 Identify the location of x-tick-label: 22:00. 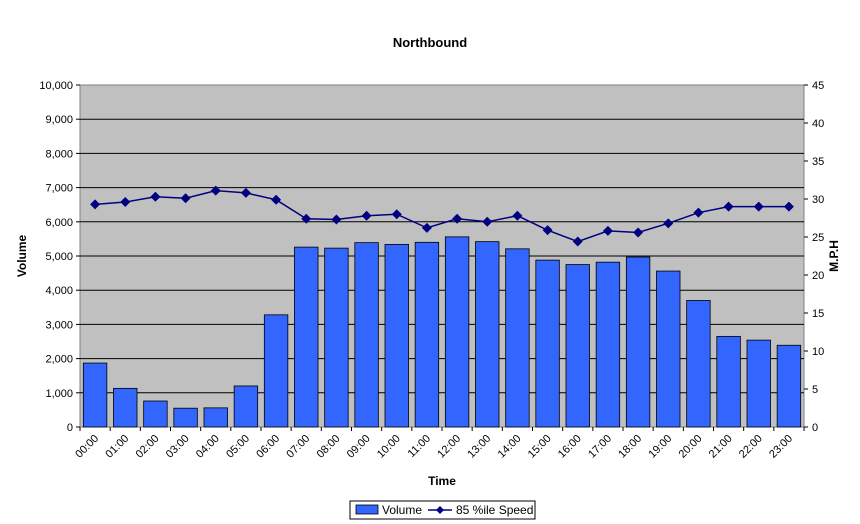
(751, 447).